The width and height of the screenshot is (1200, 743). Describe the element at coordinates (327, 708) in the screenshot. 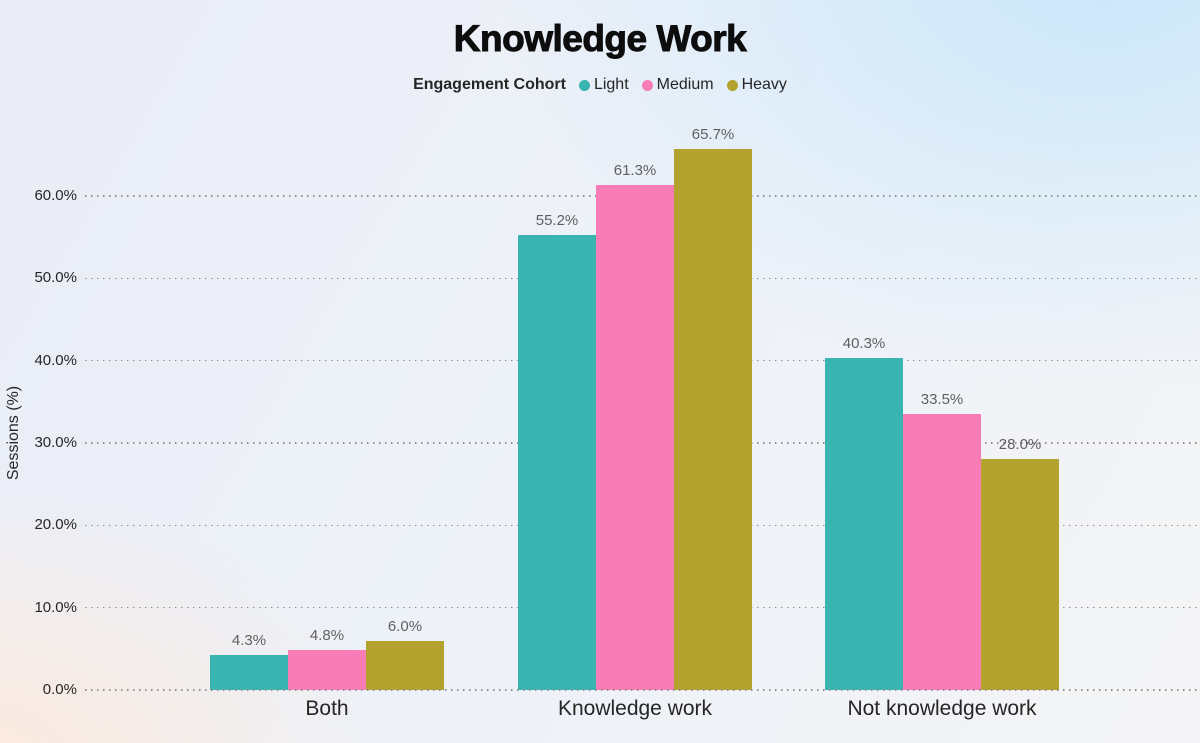

I see `x-category-label: Both` at that location.